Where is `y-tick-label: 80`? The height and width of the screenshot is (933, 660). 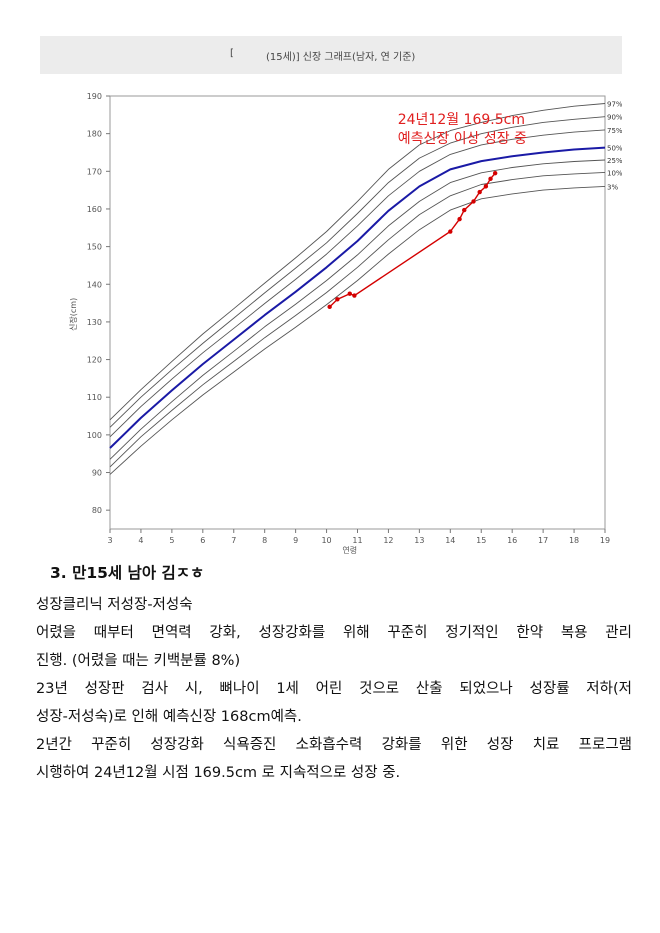 y-tick-label: 80 is located at coordinates (97, 510).